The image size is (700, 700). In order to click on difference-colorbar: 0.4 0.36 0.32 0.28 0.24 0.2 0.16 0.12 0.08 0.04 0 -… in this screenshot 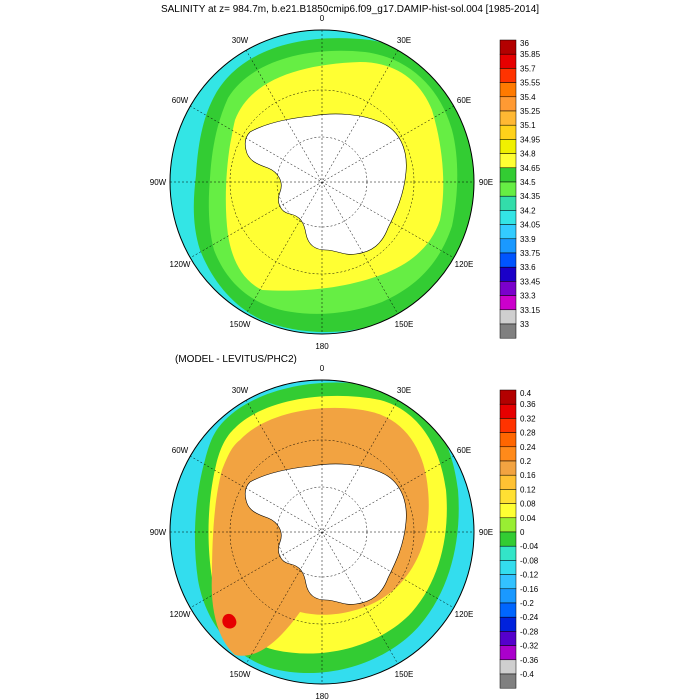, I will do `click(519, 539)`.